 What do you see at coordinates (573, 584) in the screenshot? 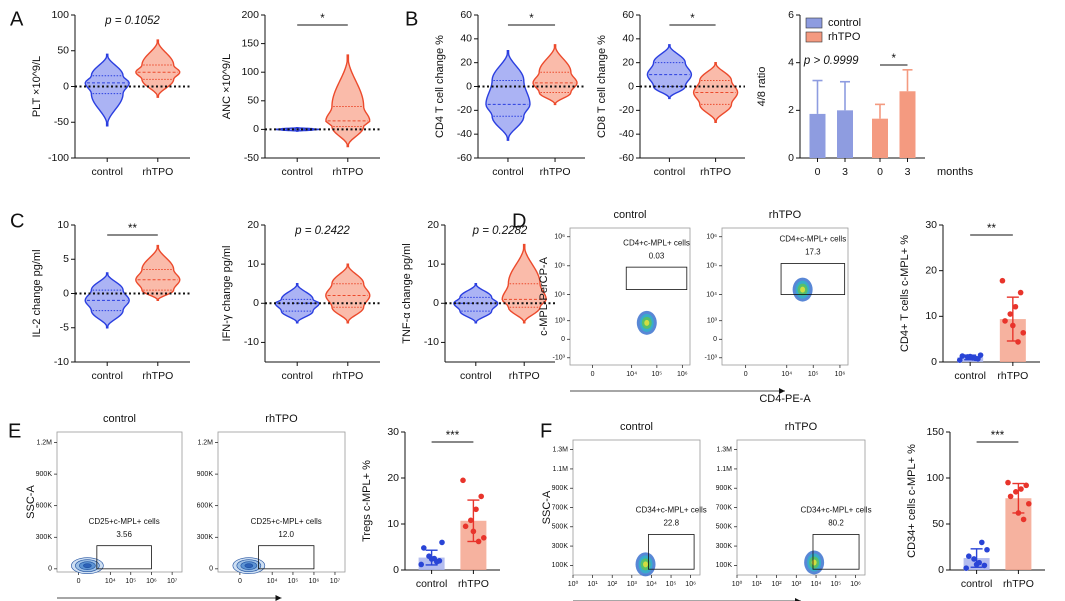
I see `x-tick-label: 10⁰` at bounding box center [573, 584].